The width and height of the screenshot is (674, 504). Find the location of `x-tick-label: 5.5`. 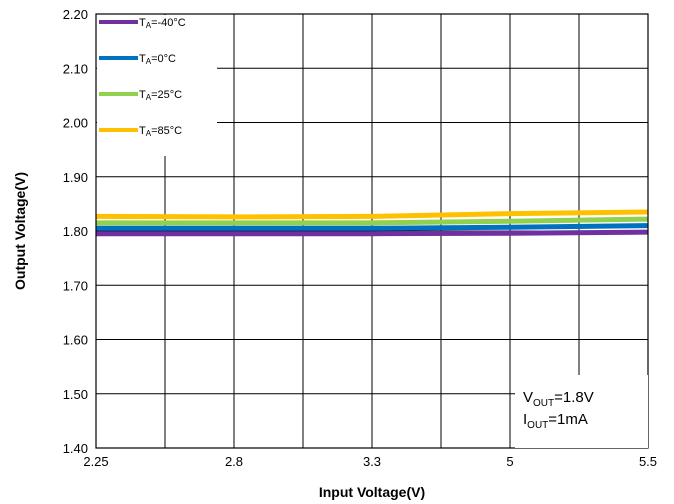

x-tick-label: 5.5 is located at coordinates (648, 461).